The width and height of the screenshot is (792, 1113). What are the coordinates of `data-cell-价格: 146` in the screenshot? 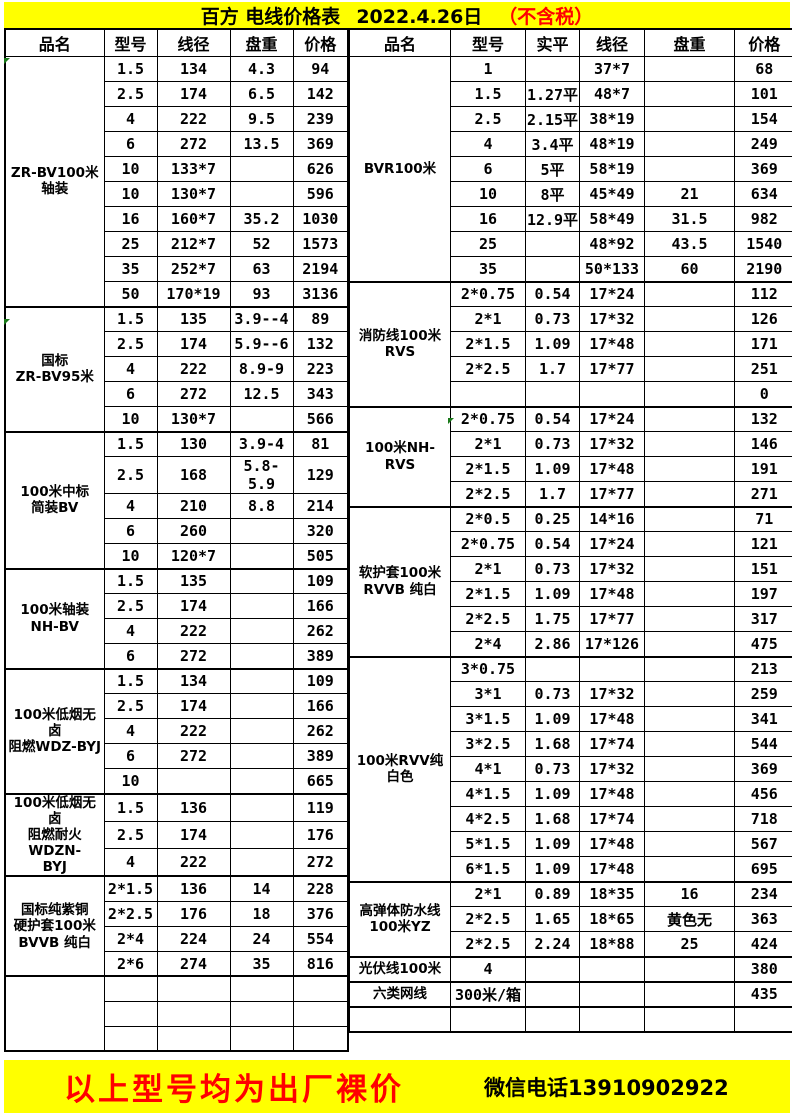 It's located at (763, 444).